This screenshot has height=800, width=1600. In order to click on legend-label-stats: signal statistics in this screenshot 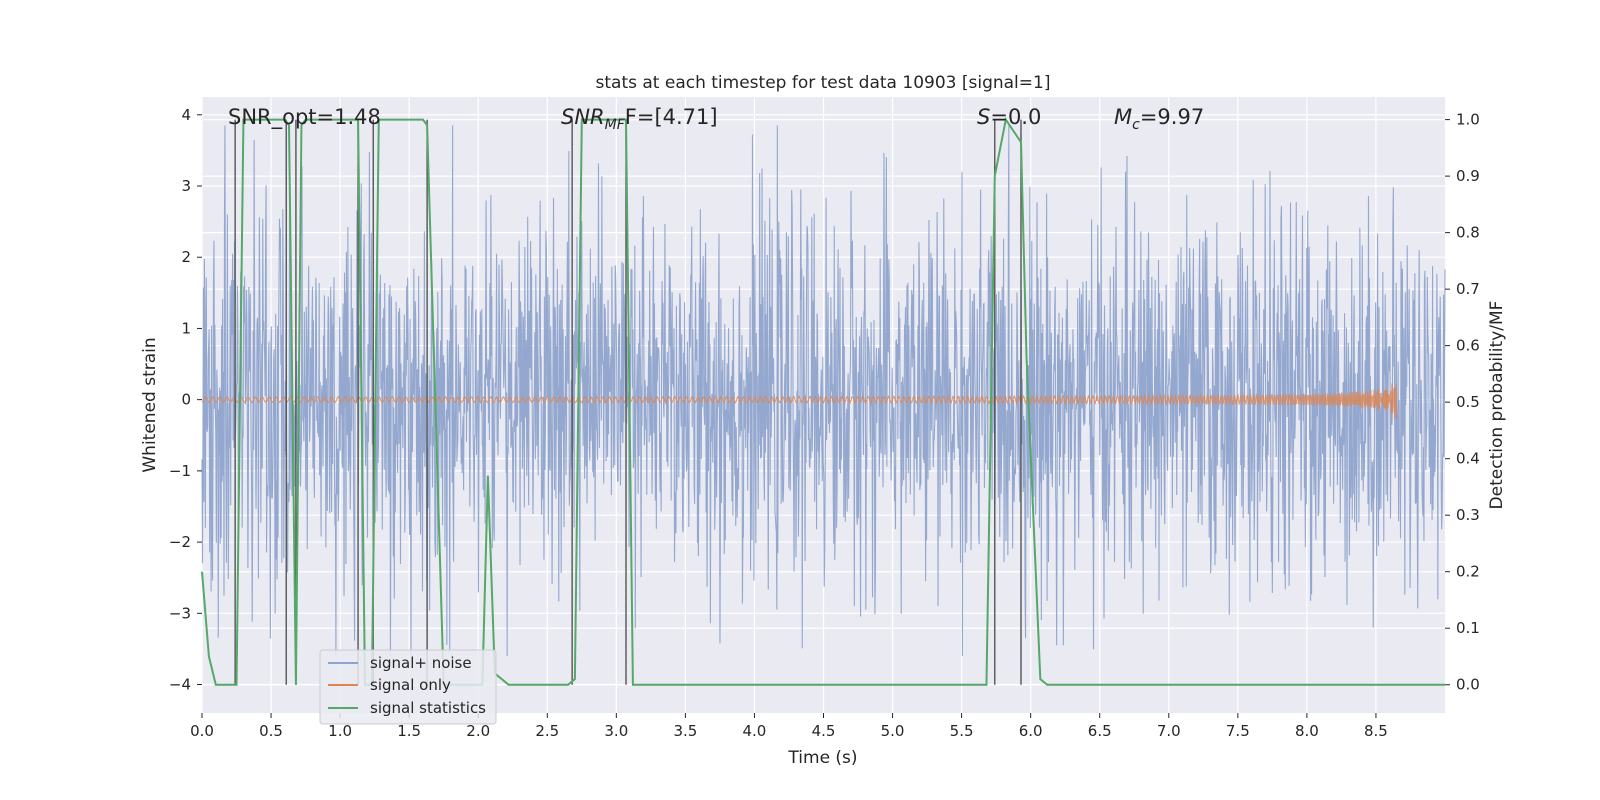, I will do `click(428, 708)`.